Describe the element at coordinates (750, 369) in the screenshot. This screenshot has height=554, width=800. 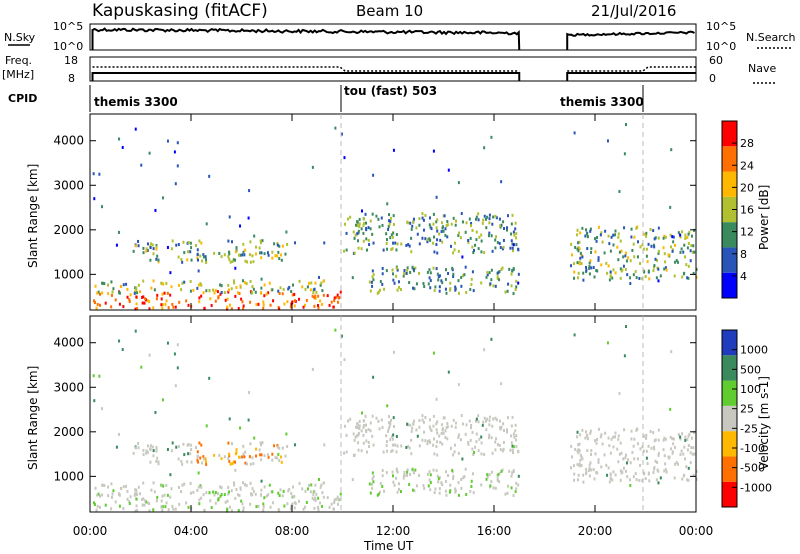
I see `colorbar-tick: 500` at that location.